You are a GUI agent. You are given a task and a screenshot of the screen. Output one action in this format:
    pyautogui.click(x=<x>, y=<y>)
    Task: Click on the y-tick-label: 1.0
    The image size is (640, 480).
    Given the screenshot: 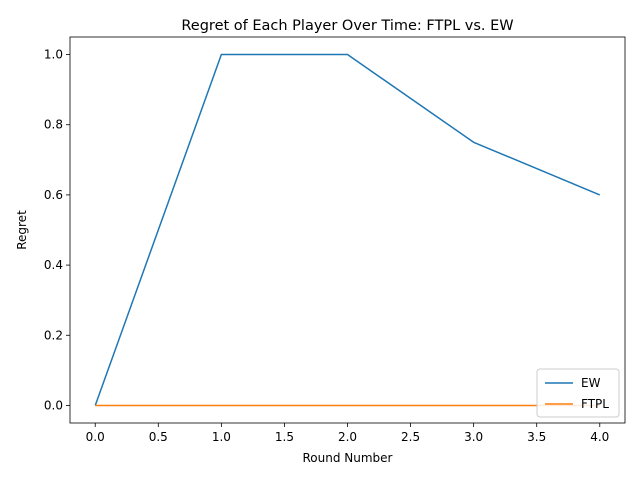 What is the action you would take?
    pyautogui.click(x=53, y=55)
    